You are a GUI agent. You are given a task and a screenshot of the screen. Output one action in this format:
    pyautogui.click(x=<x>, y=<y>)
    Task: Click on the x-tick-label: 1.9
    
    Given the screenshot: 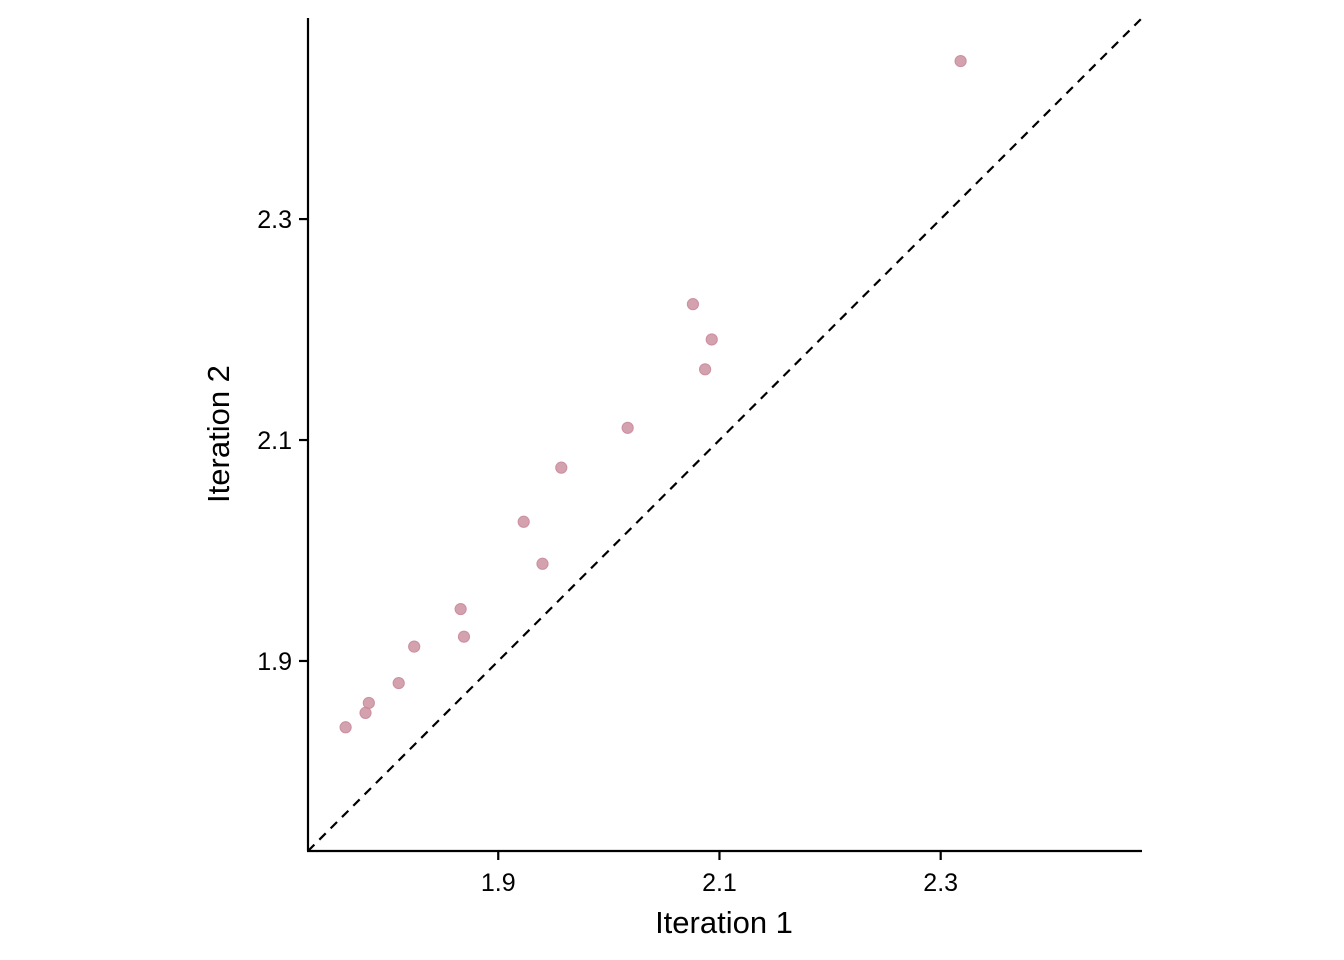 What is the action you would take?
    pyautogui.click(x=498, y=883)
    